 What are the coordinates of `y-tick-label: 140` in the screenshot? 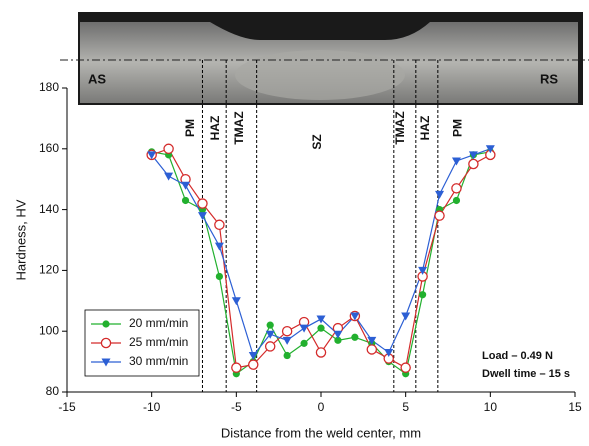 It's located at (49, 209).